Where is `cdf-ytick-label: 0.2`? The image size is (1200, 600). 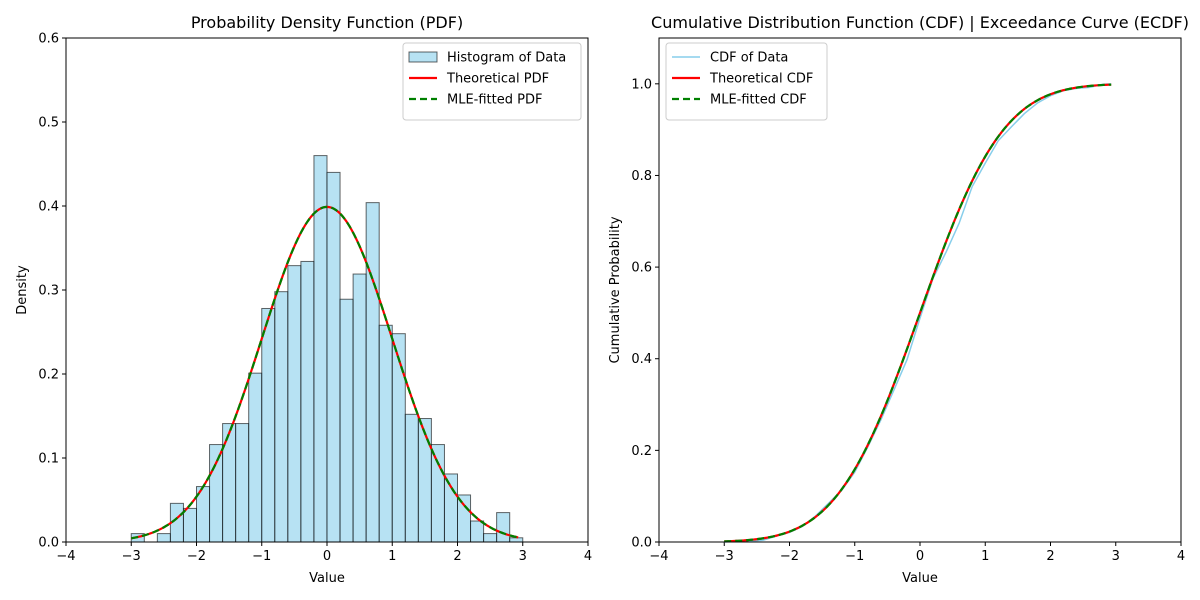
cdf-ytick-label: 0.2 is located at coordinates (641, 451).